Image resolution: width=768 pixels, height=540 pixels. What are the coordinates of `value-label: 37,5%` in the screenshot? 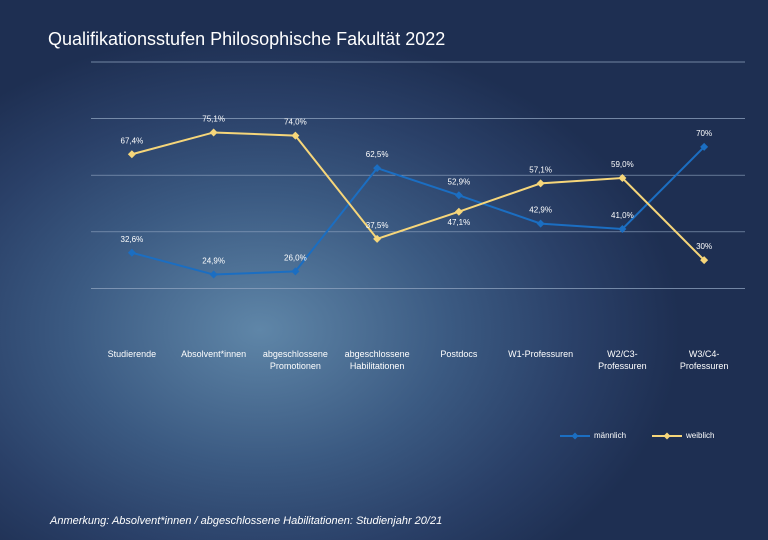 It's located at (377, 225).